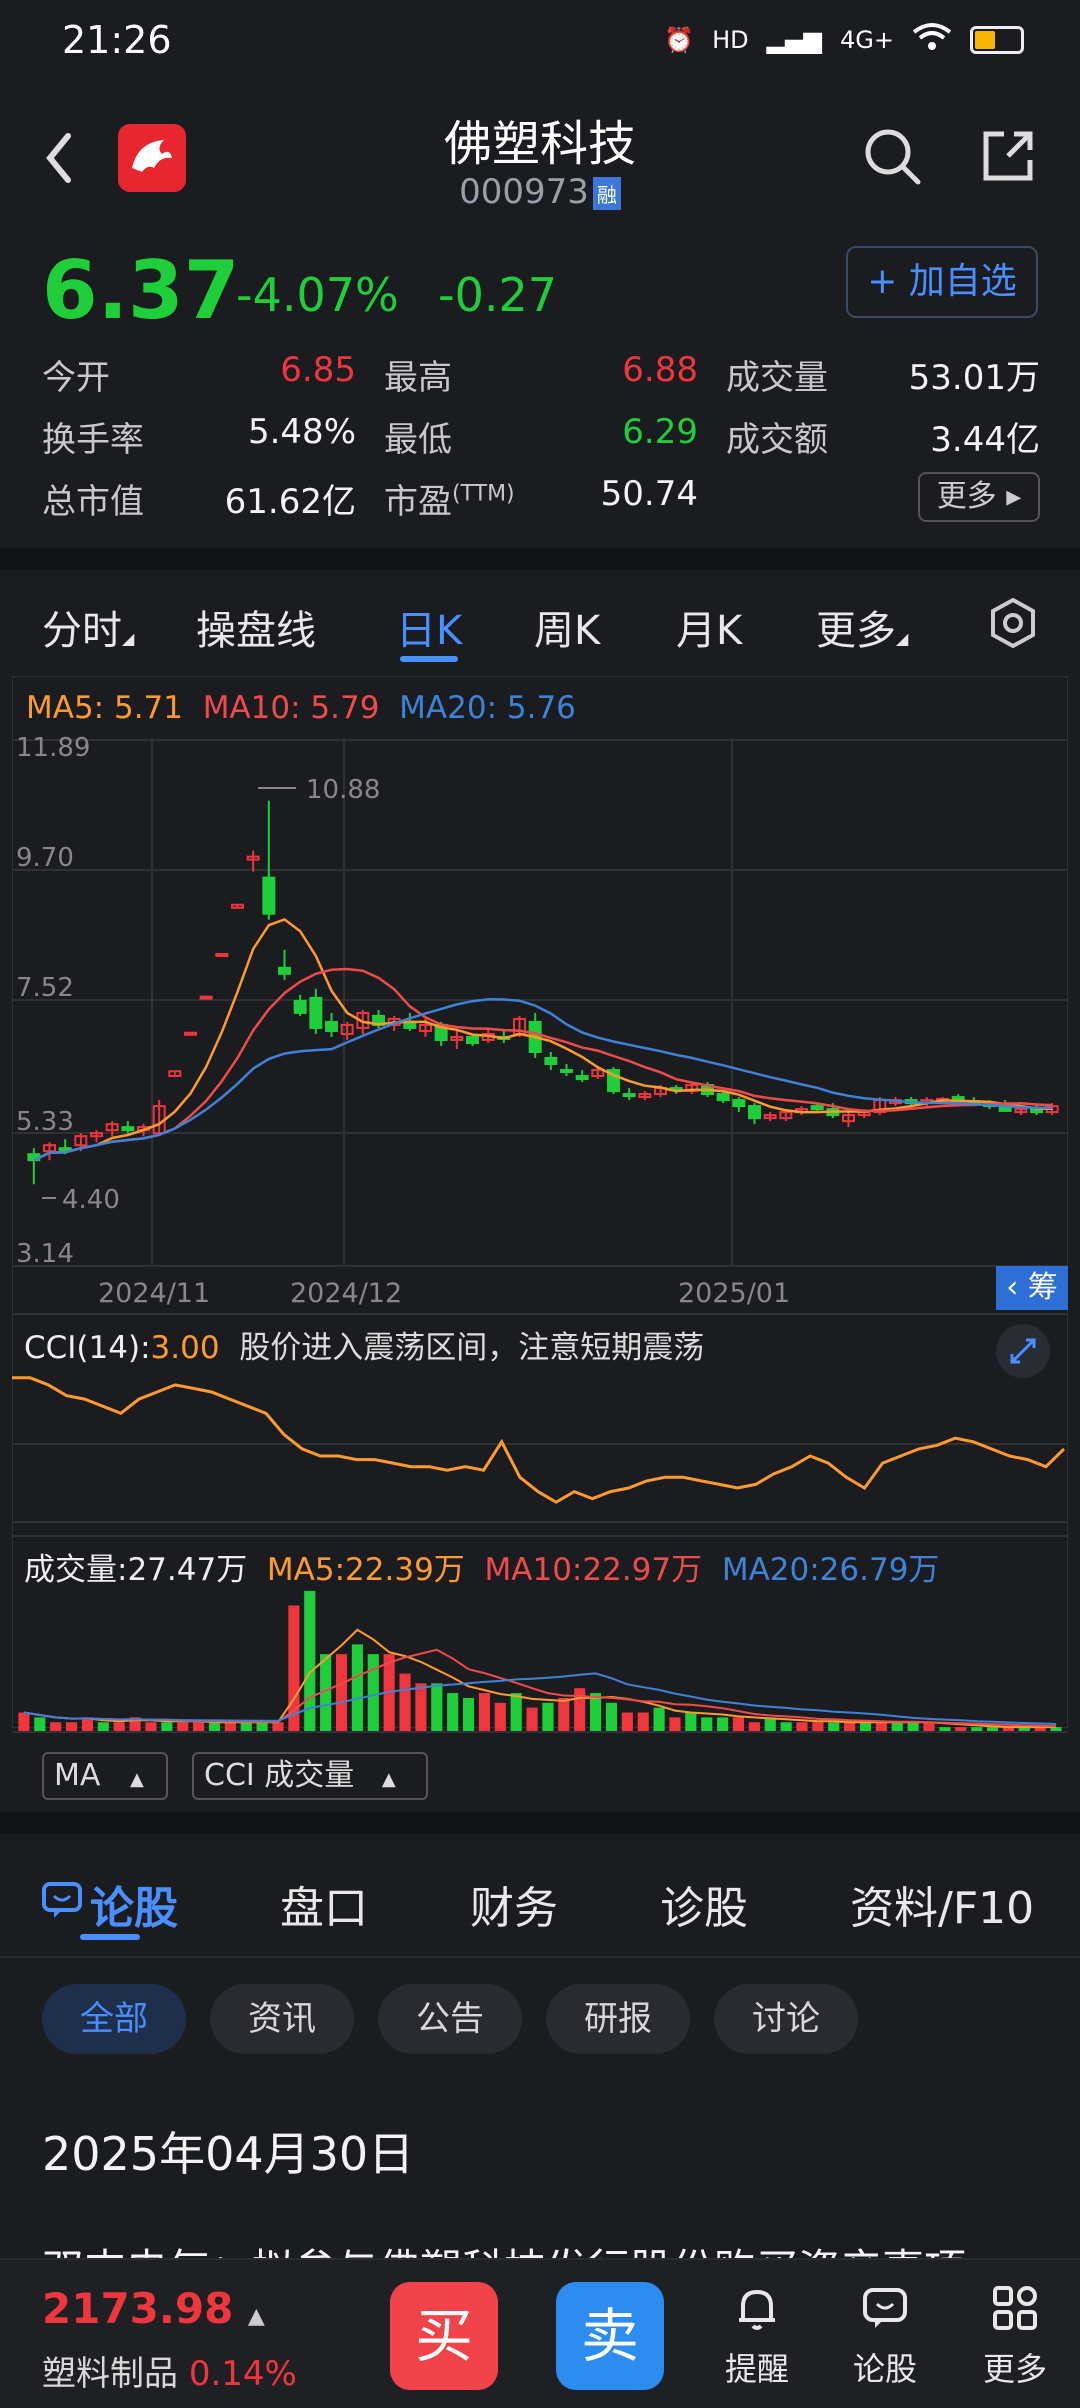  I want to click on volume-layer, so click(540, 1661).